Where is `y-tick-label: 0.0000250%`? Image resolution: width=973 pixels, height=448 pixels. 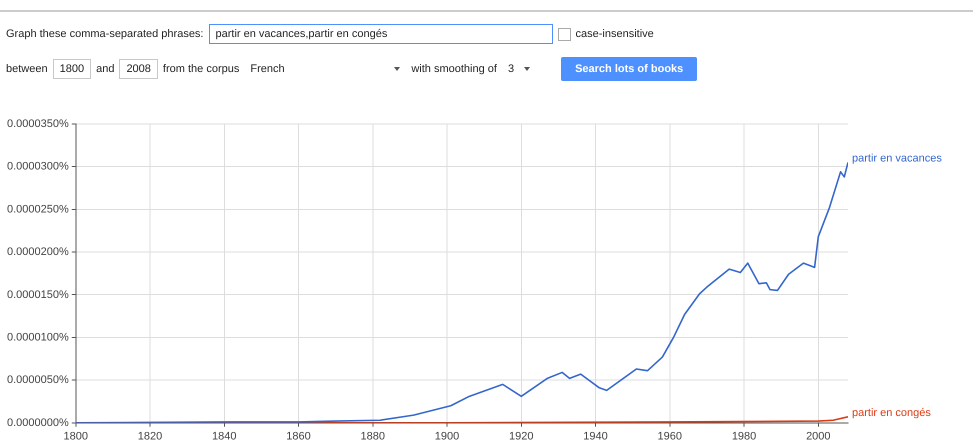
y-tick-label: 0.0000250% is located at coordinates (37, 209).